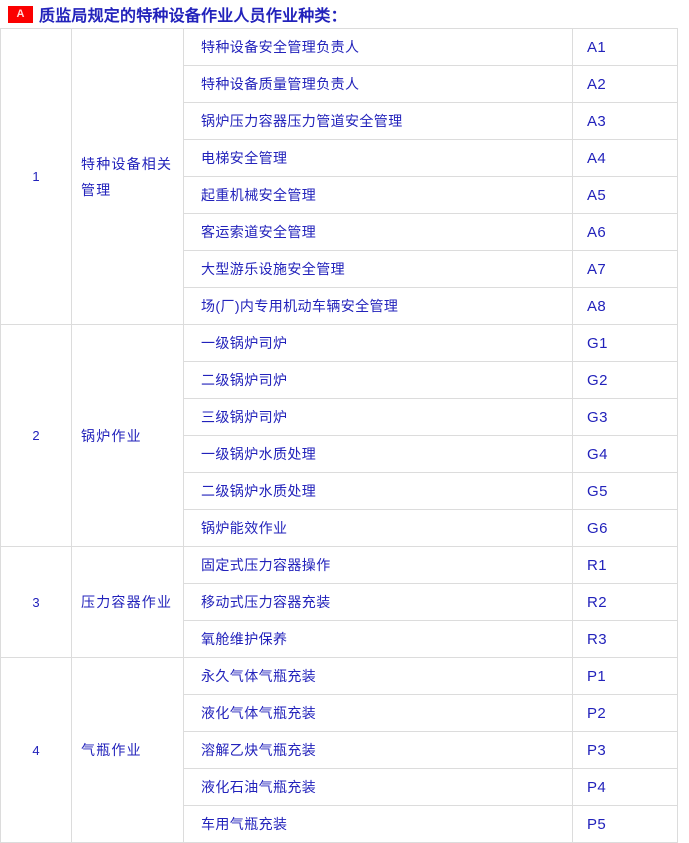 This screenshot has height=843, width=689. I want to click on group-index-cell: 3, so click(36, 602).